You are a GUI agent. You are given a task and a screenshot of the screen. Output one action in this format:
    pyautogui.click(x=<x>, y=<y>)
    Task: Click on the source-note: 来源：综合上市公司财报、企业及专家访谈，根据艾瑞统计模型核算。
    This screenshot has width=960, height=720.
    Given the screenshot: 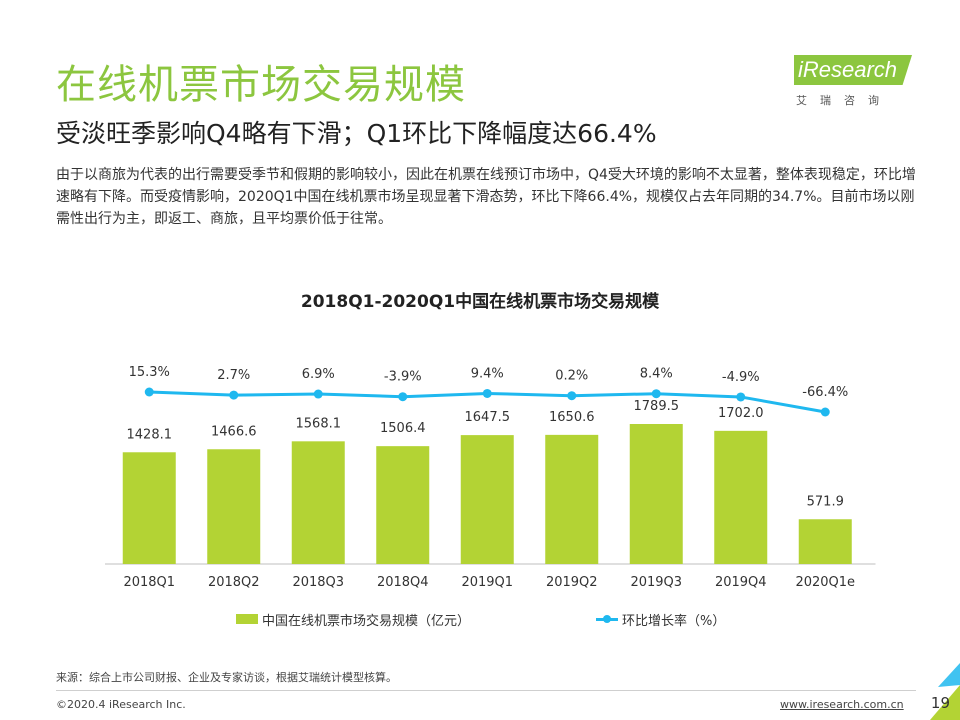 What is the action you would take?
    pyautogui.click(x=226, y=677)
    